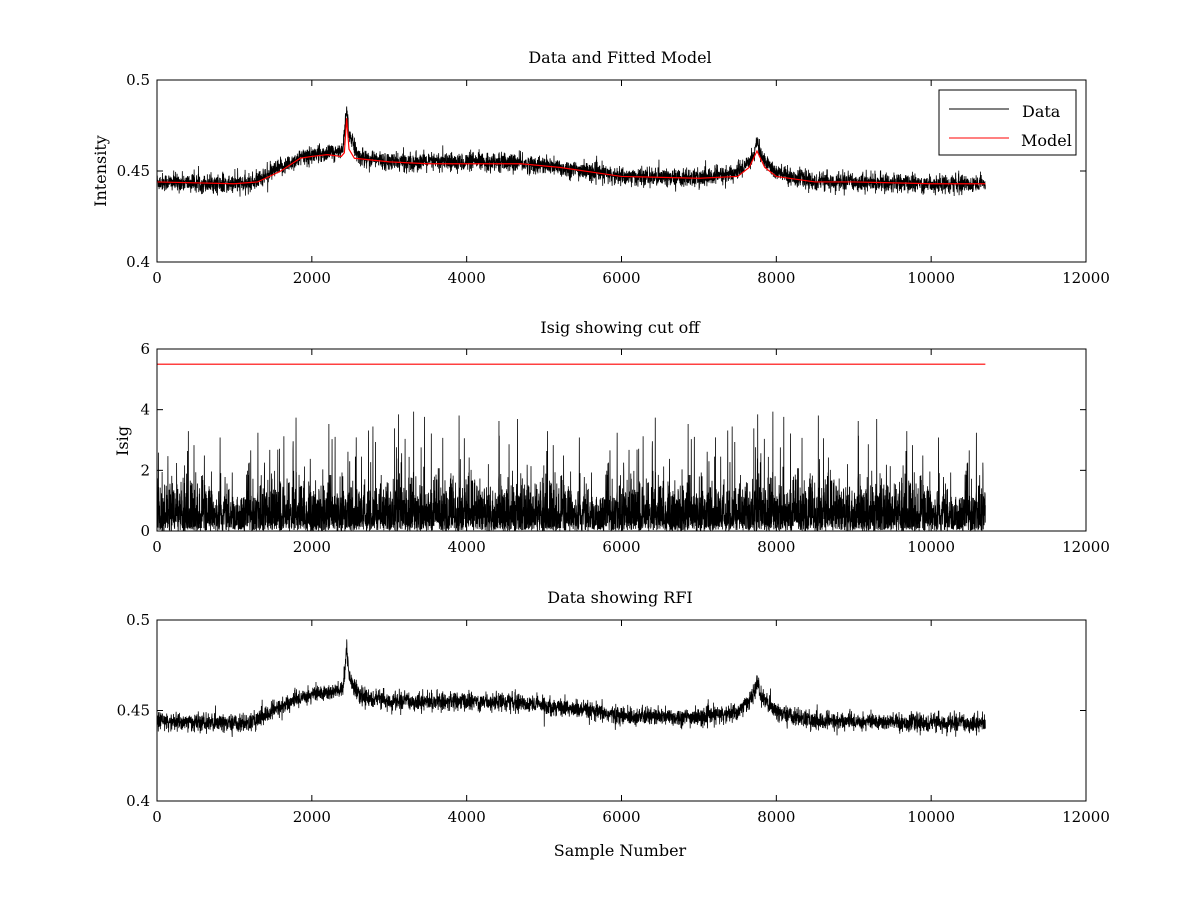 The width and height of the screenshot is (1200, 900). Describe the element at coordinates (145, 410) in the screenshot. I see `y-tick-label: 4` at that location.